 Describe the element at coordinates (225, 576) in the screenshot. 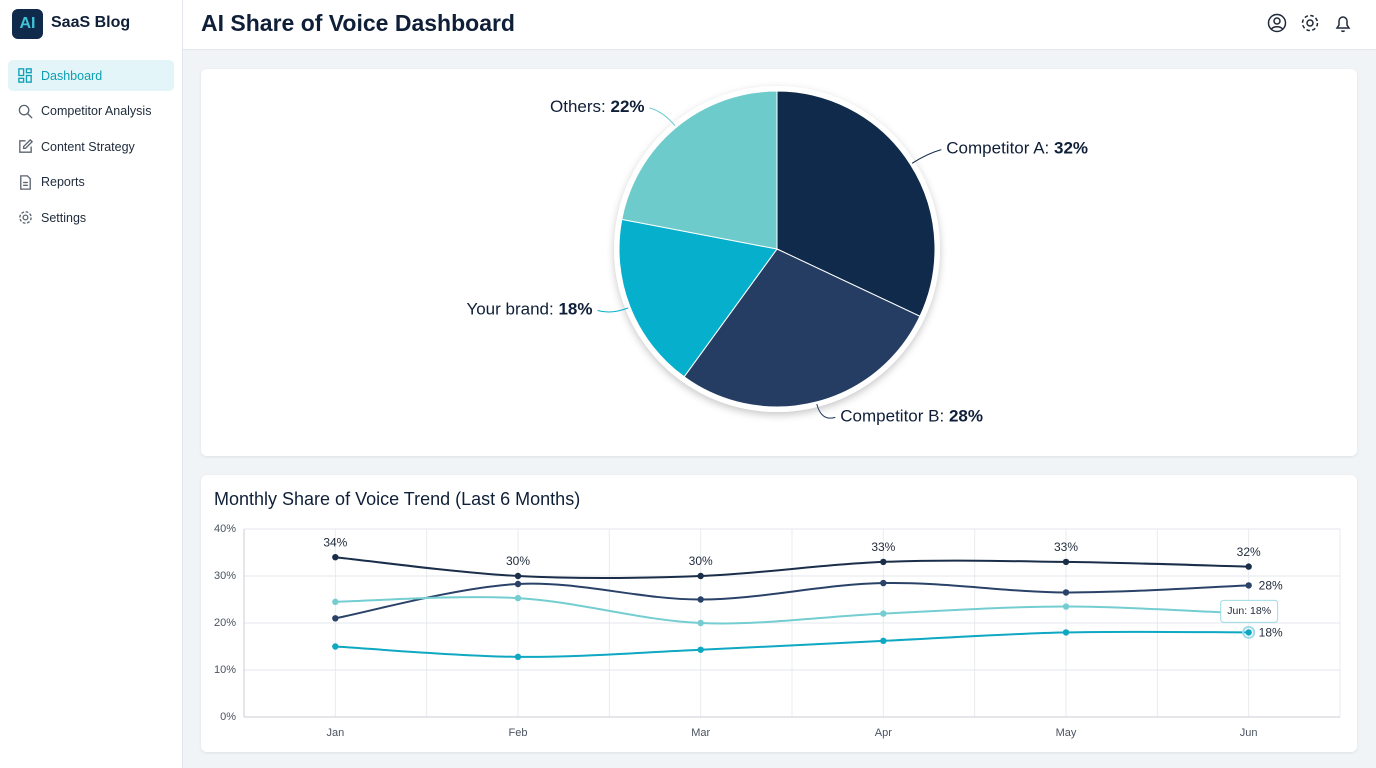

I see `y-tick-label: 30%` at that location.